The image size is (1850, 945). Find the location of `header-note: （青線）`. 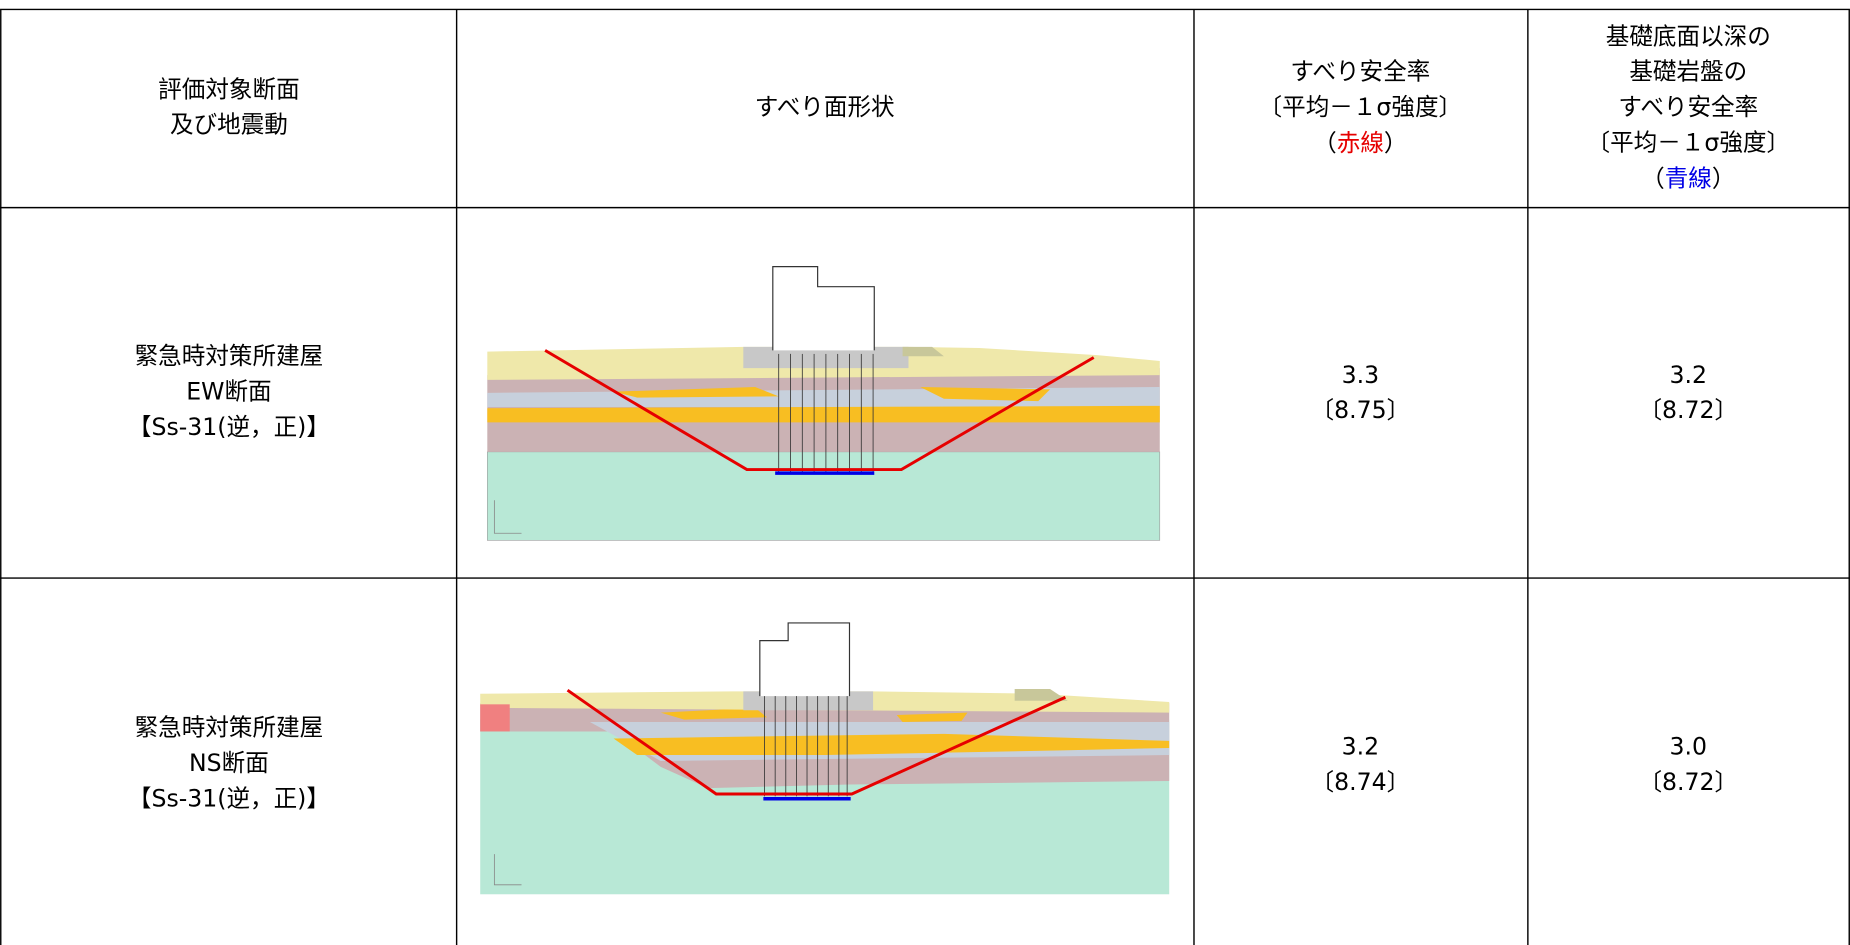

header-note: （青線） is located at coordinates (1688, 178).